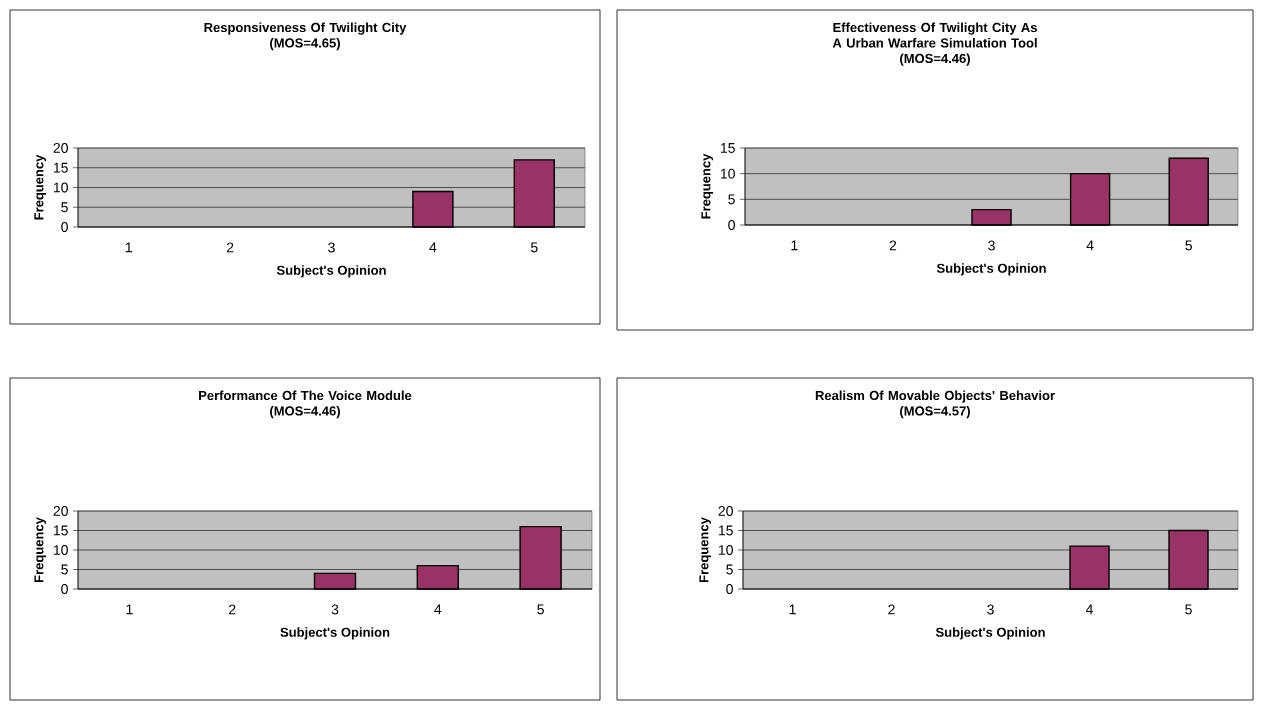 The width and height of the screenshot is (1263, 723). Describe the element at coordinates (935, 412) in the screenshot. I see `chart-subtitle: (MOS=4.57)` at that location.